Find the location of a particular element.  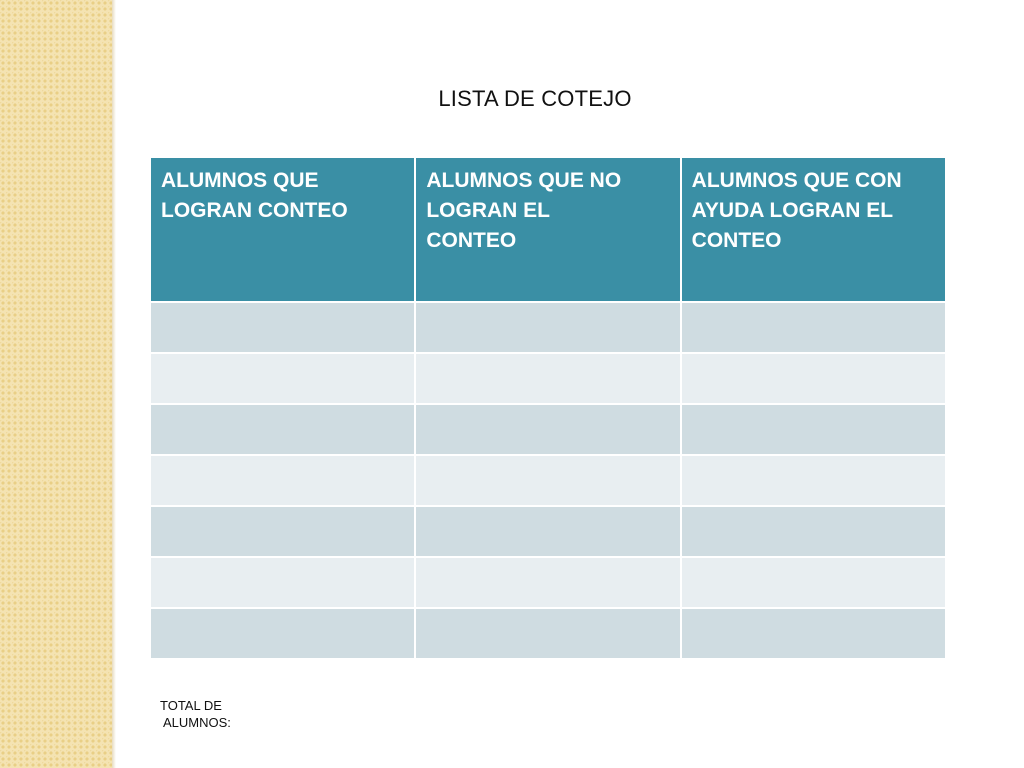

header-cell-con-ayuda: ALUMNOS QUE CON AYUDA LOGRAN EL CONTEO is located at coordinates (813, 229).